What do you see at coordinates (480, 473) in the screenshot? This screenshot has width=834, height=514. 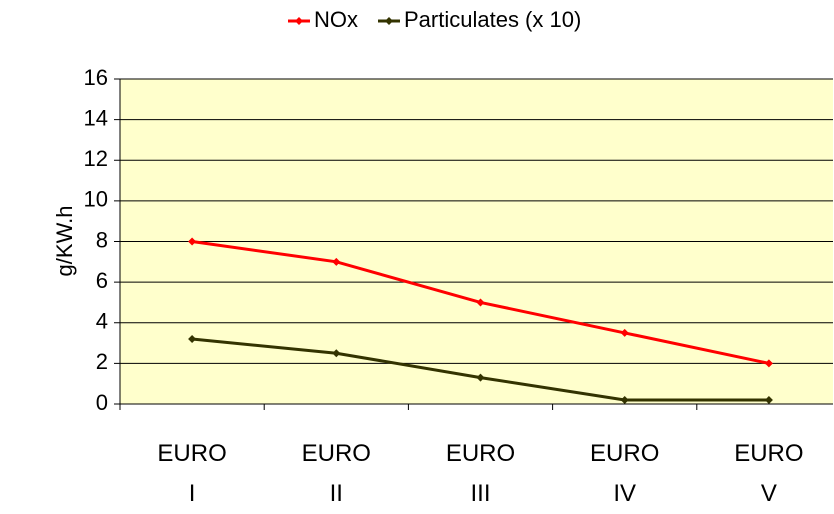 I see `x-tick-label: EURO III` at bounding box center [480, 473].